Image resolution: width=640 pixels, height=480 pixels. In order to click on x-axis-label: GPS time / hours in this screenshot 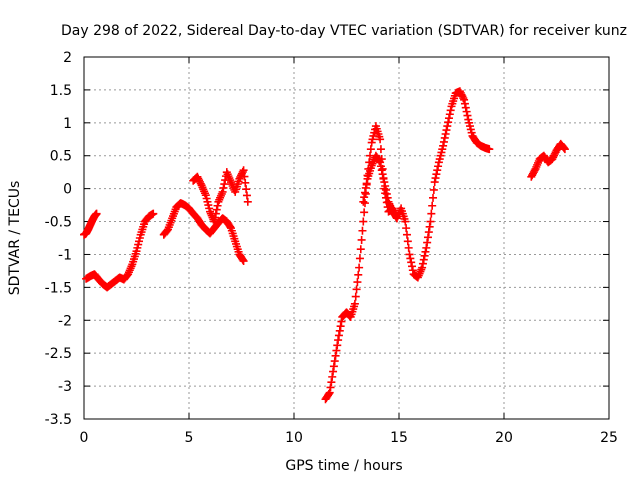, I will do `click(343, 466)`.